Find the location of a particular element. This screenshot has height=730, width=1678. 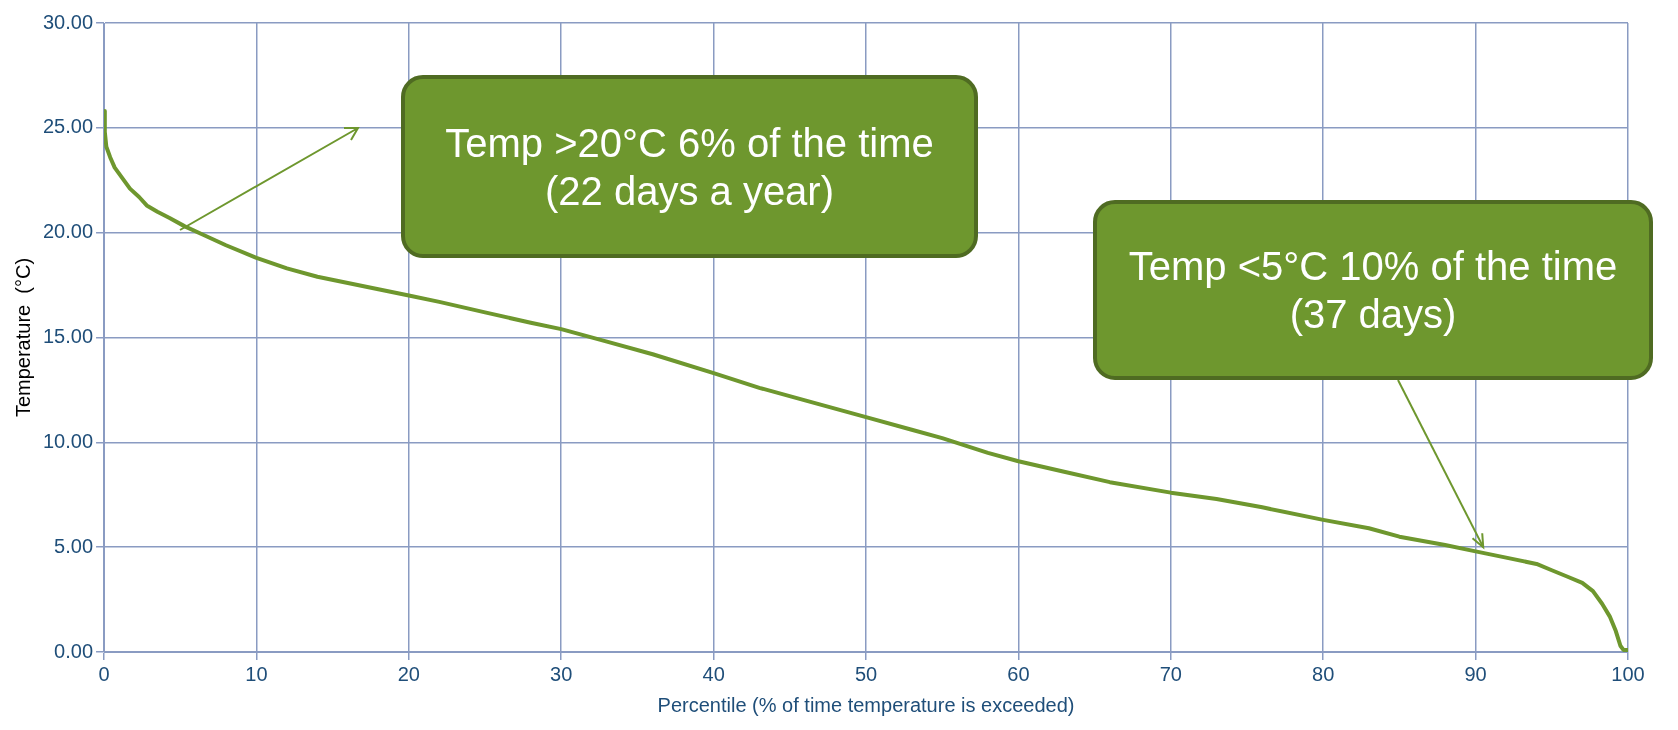

x-tick-label: 90 is located at coordinates (1475, 673).